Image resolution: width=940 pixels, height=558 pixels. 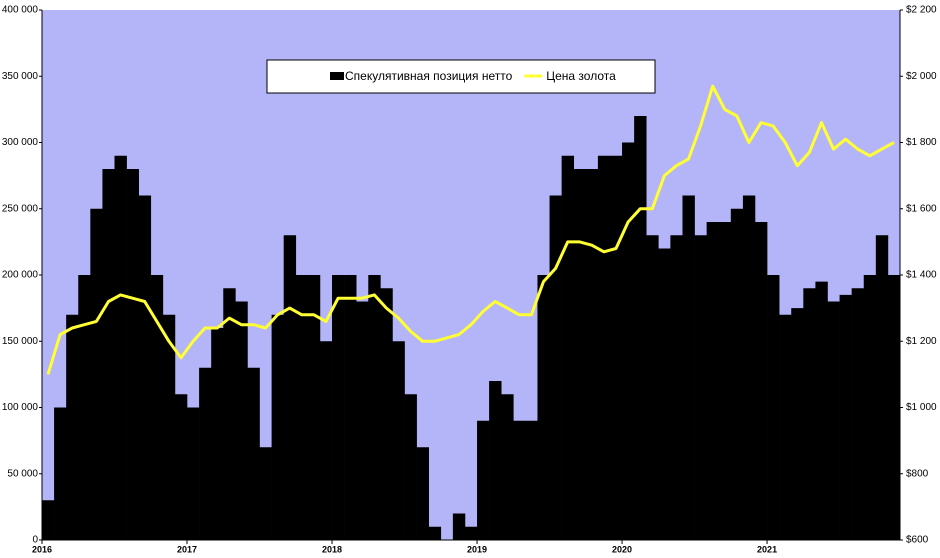 What do you see at coordinates (917, 473) in the screenshot?
I see `y2-tick-label: $800` at bounding box center [917, 473].